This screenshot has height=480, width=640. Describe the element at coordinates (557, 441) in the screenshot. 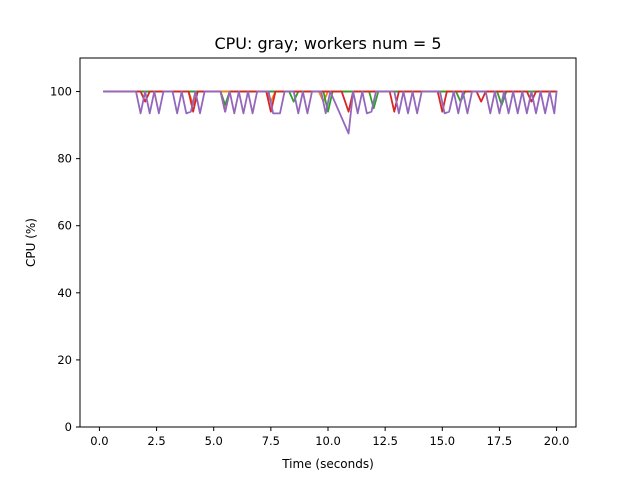

I see `x-tick-label: 20.0` at that location.